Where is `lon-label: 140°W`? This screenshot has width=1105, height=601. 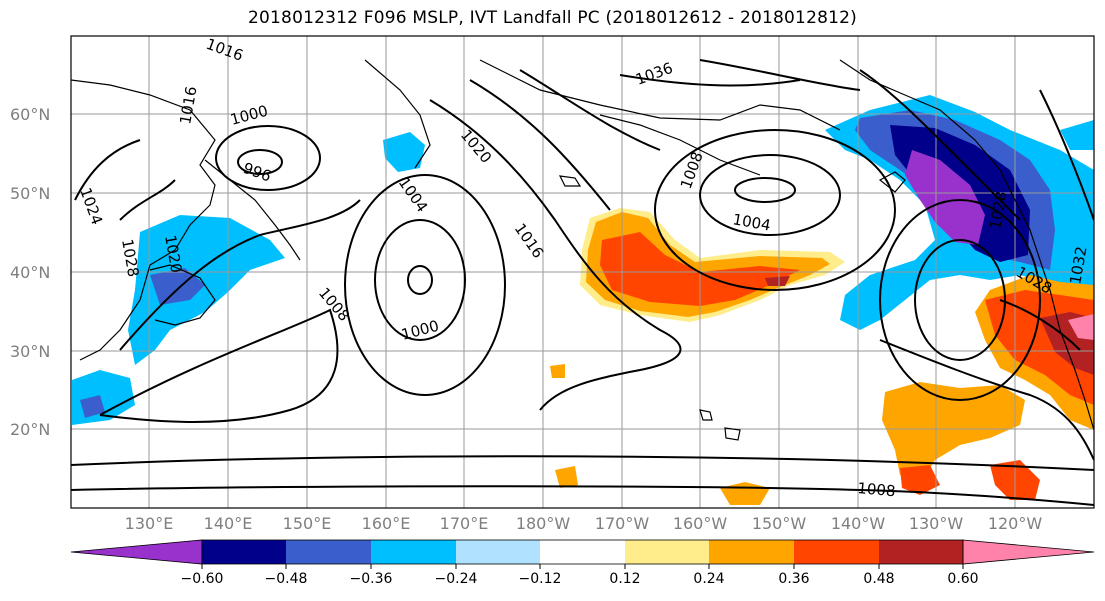
lon-label: 140°W is located at coordinates (858, 523).